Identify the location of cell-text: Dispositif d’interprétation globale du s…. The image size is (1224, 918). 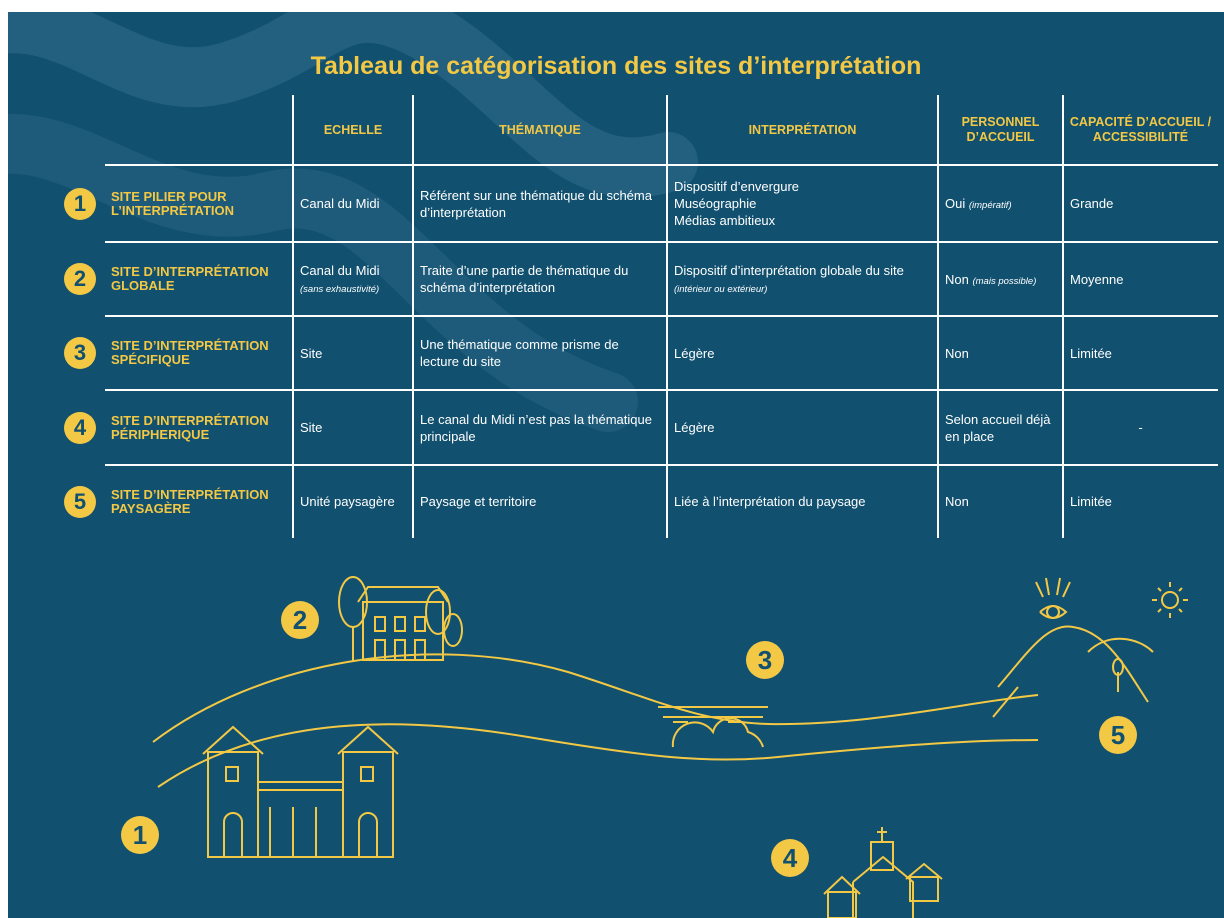
(789, 270).